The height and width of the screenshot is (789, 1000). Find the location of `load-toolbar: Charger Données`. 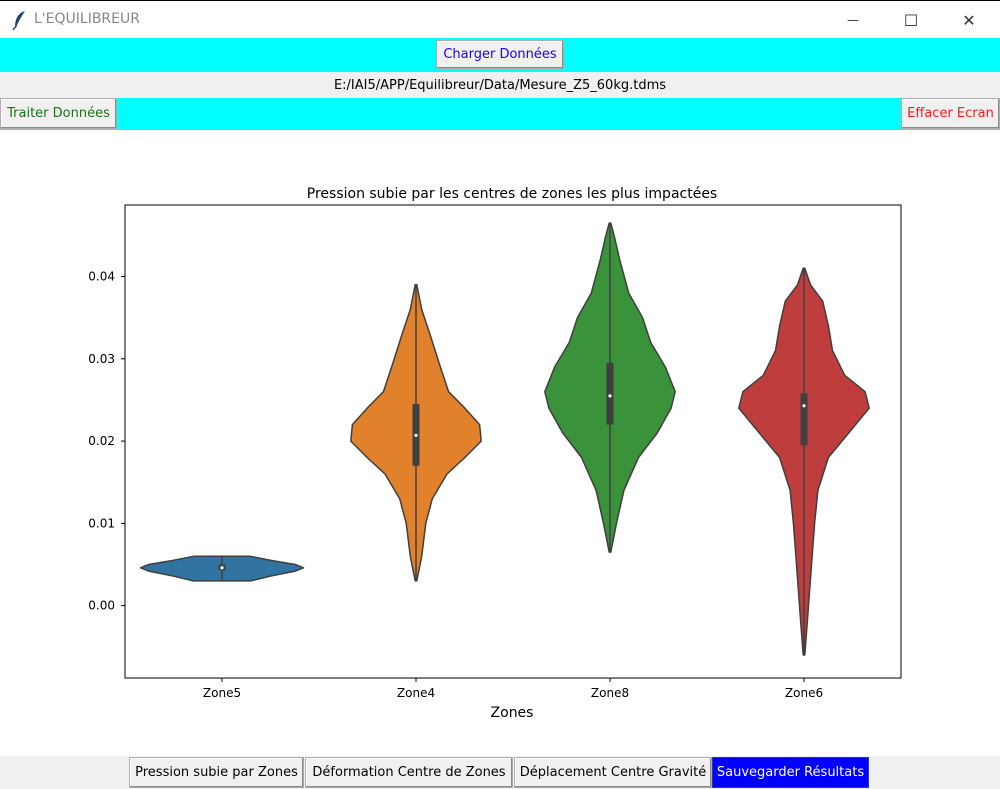

load-toolbar: Charger Données is located at coordinates (500, 55).